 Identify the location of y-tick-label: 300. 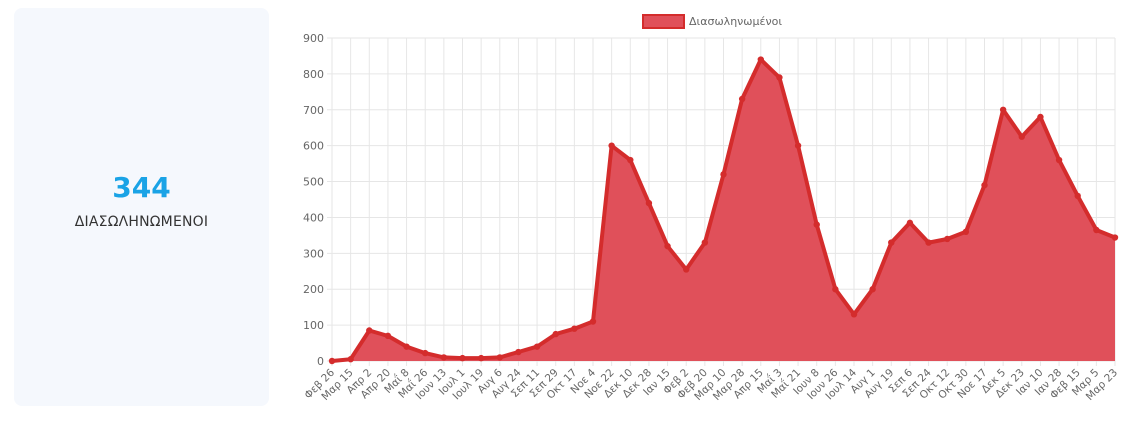
(313, 253).